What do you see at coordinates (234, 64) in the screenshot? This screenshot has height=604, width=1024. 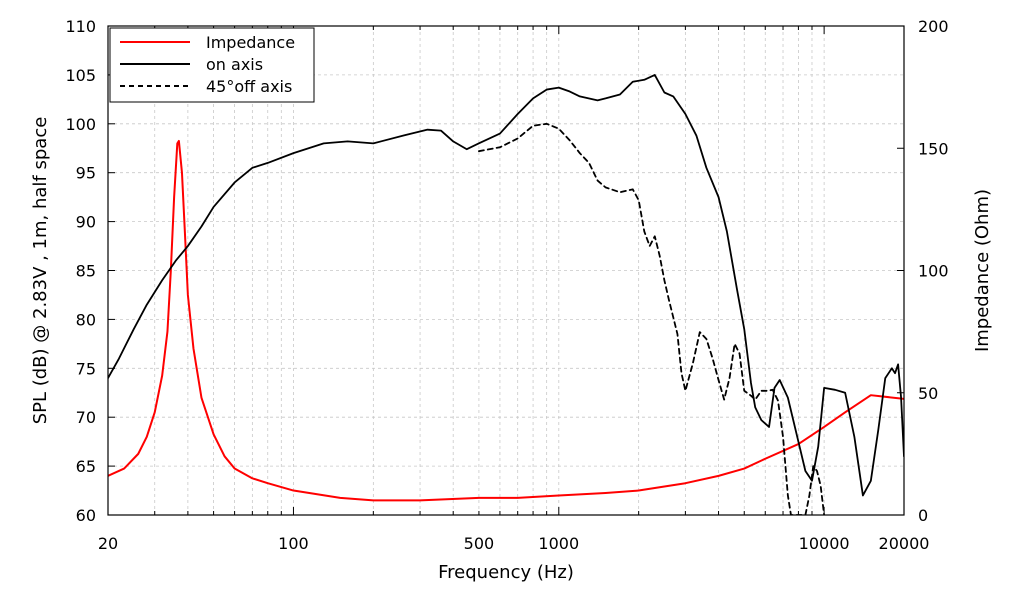 I see `legend-label-on-axis: on axis` at bounding box center [234, 64].